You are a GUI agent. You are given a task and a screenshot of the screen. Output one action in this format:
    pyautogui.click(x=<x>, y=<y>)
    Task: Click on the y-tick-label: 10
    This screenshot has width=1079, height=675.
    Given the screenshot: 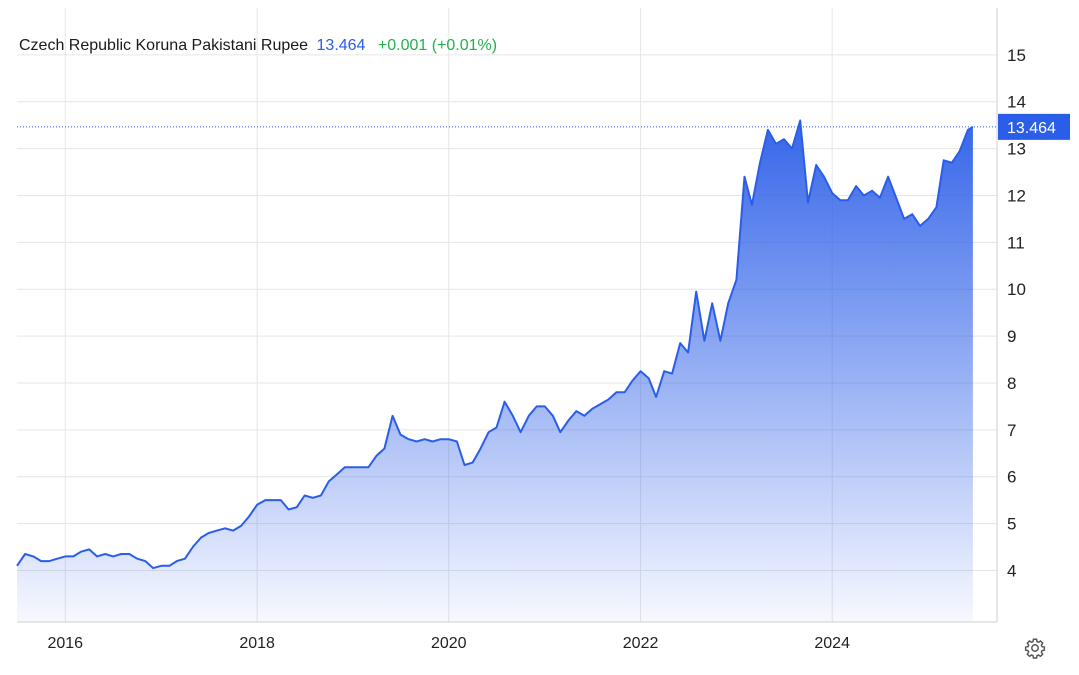 What is the action you would take?
    pyautogui.click(x=1016, y=289)
    